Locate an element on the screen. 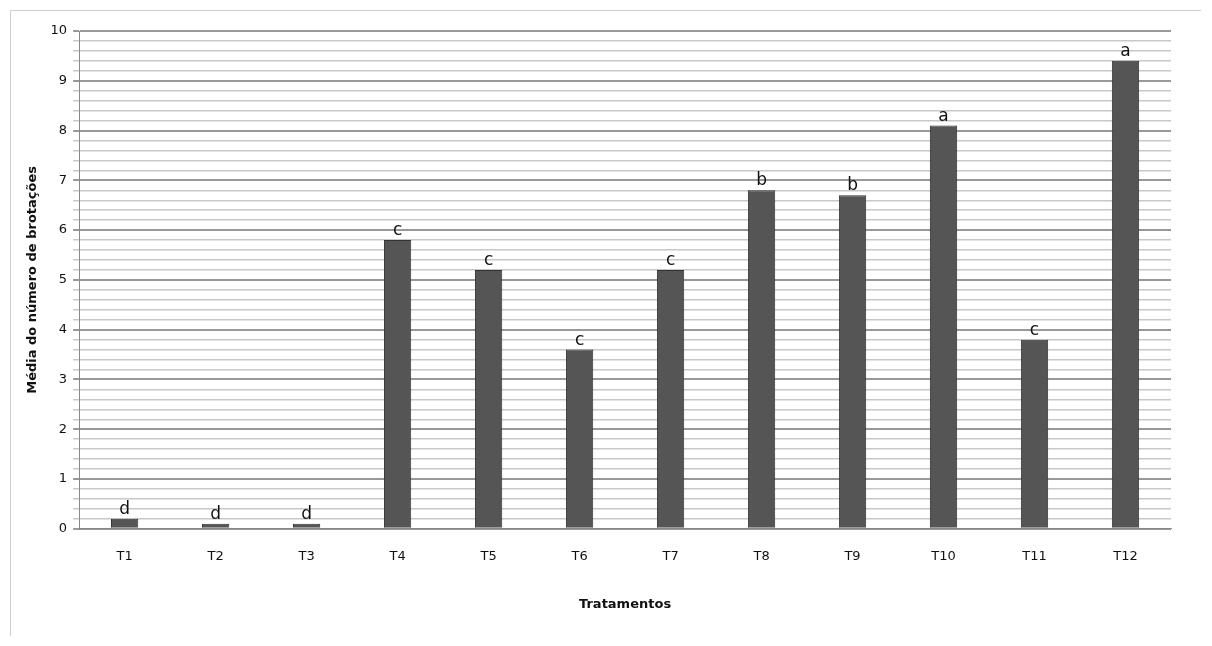  y-tick-label: 0 is located at coordinates (63, 528).